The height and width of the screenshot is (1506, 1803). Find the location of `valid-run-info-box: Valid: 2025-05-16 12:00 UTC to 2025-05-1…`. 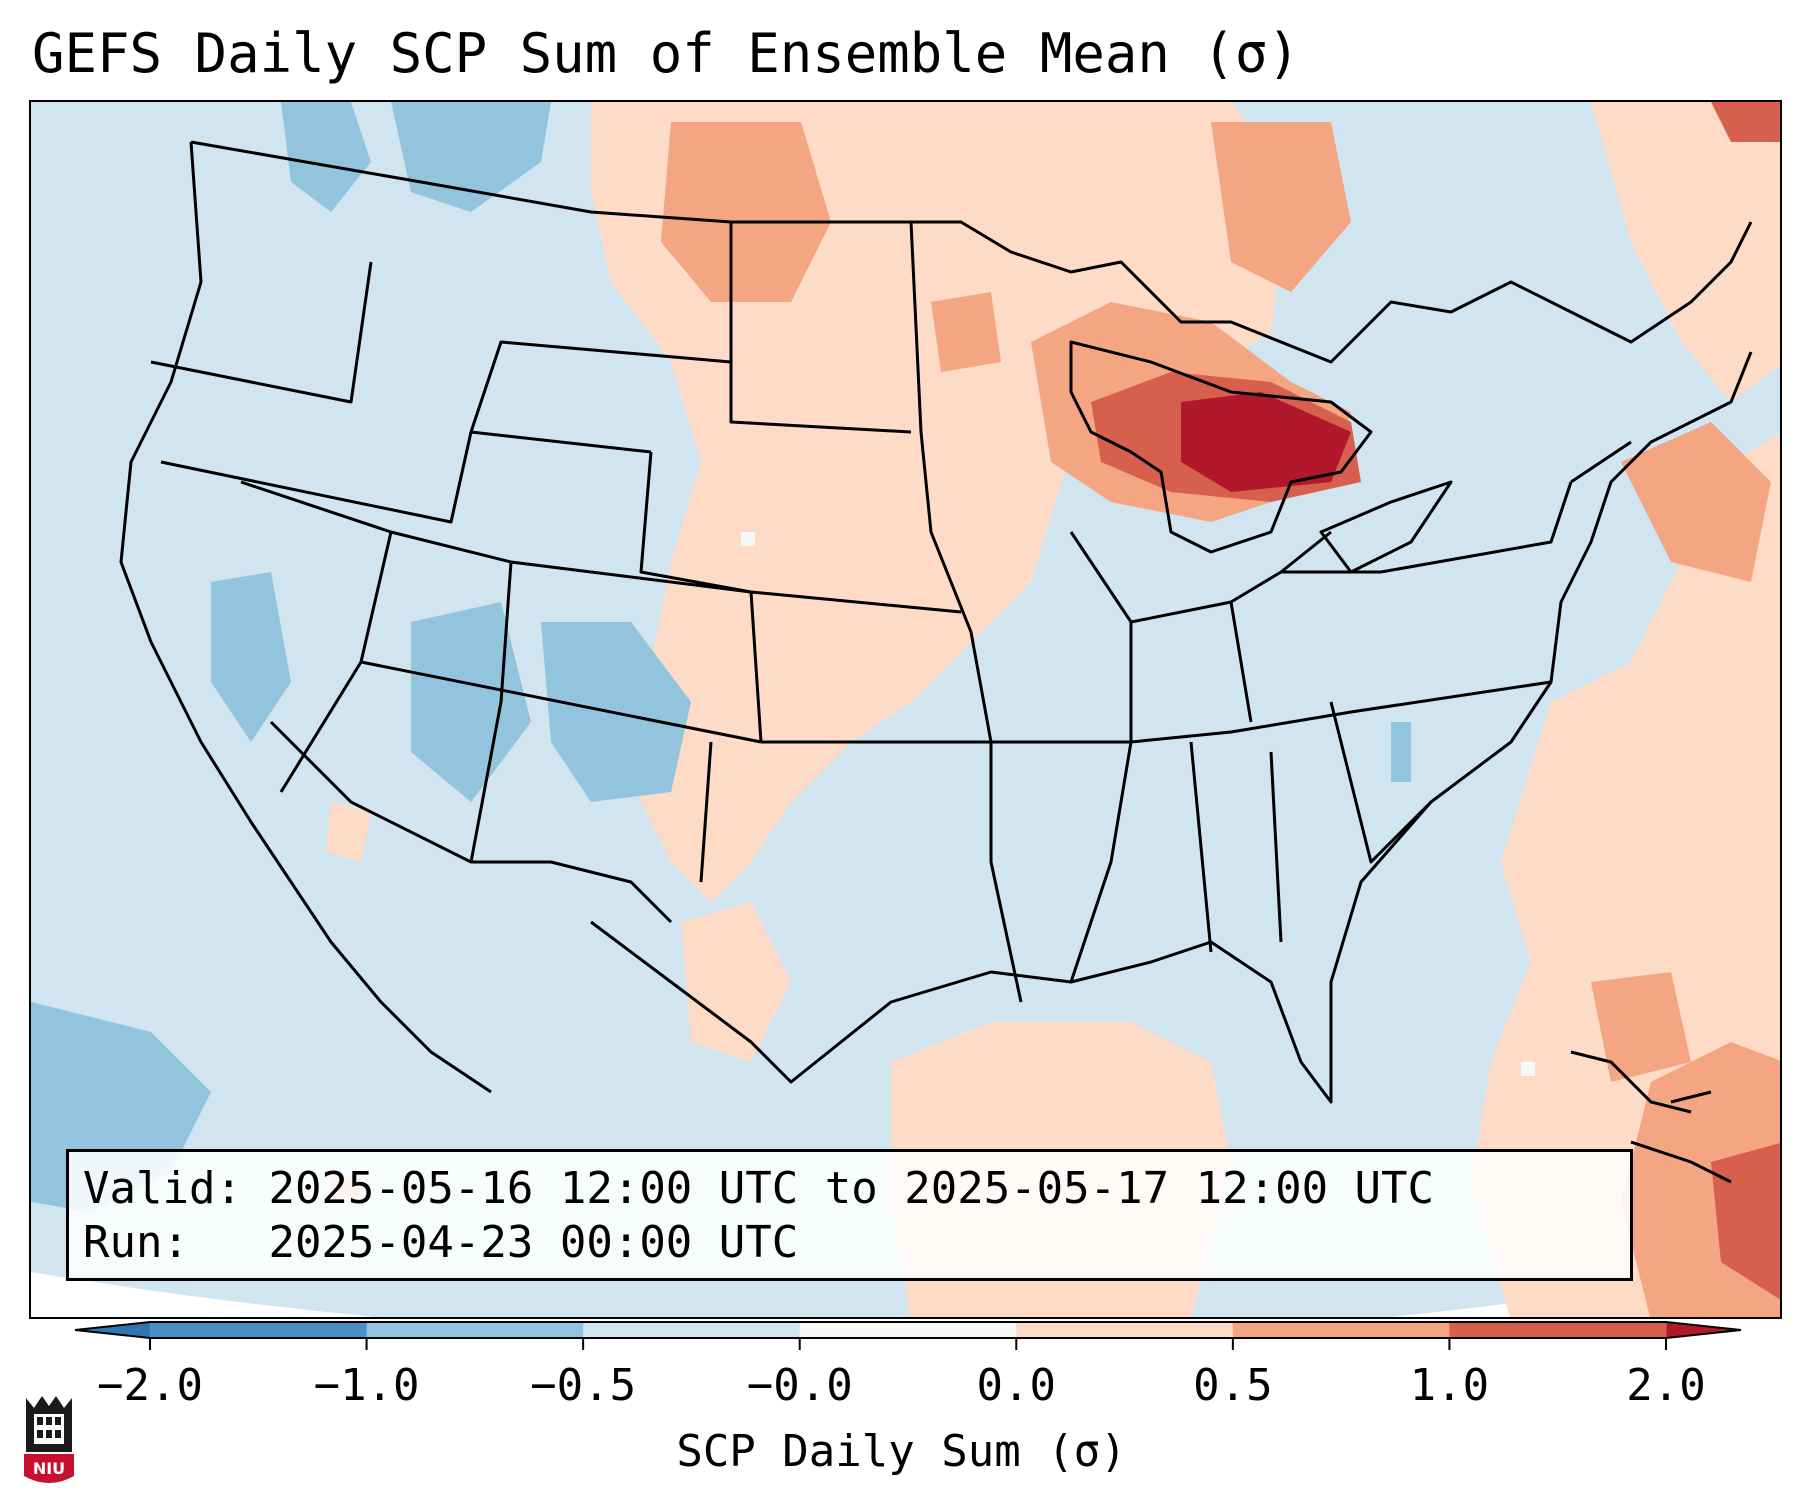

valid-run-info-box: Valid: 2025-05-16 12:00 UTC to 2025-05-1… is located at coordinates (849, 1215).